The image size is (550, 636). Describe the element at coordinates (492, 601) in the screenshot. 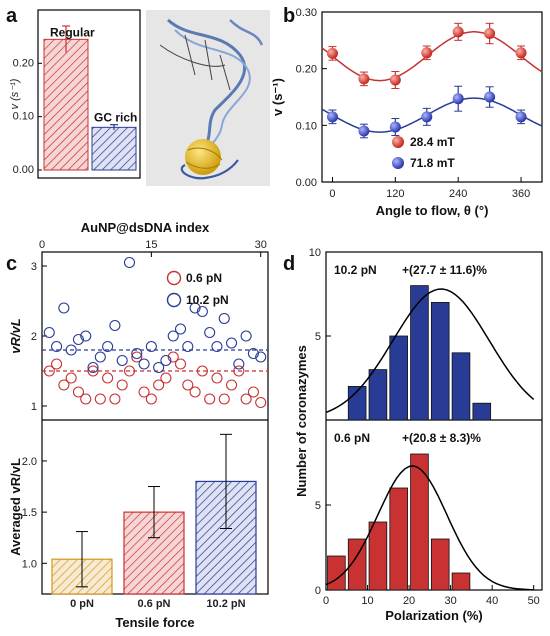

I see `panel-d-xtick-label: 40` at that location.